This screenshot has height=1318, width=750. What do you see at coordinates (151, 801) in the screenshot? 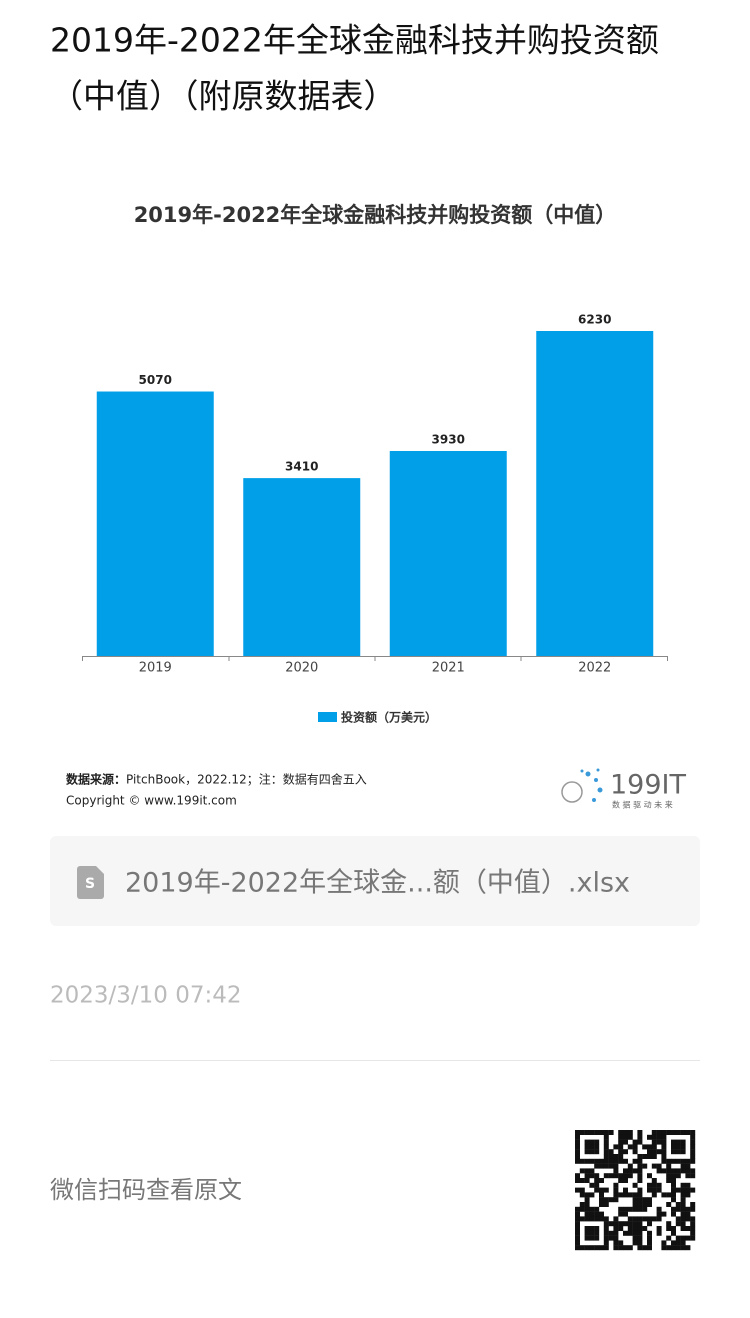
I see `copyright: Copyright © www.199it.com` at bounding box center [151, 801].